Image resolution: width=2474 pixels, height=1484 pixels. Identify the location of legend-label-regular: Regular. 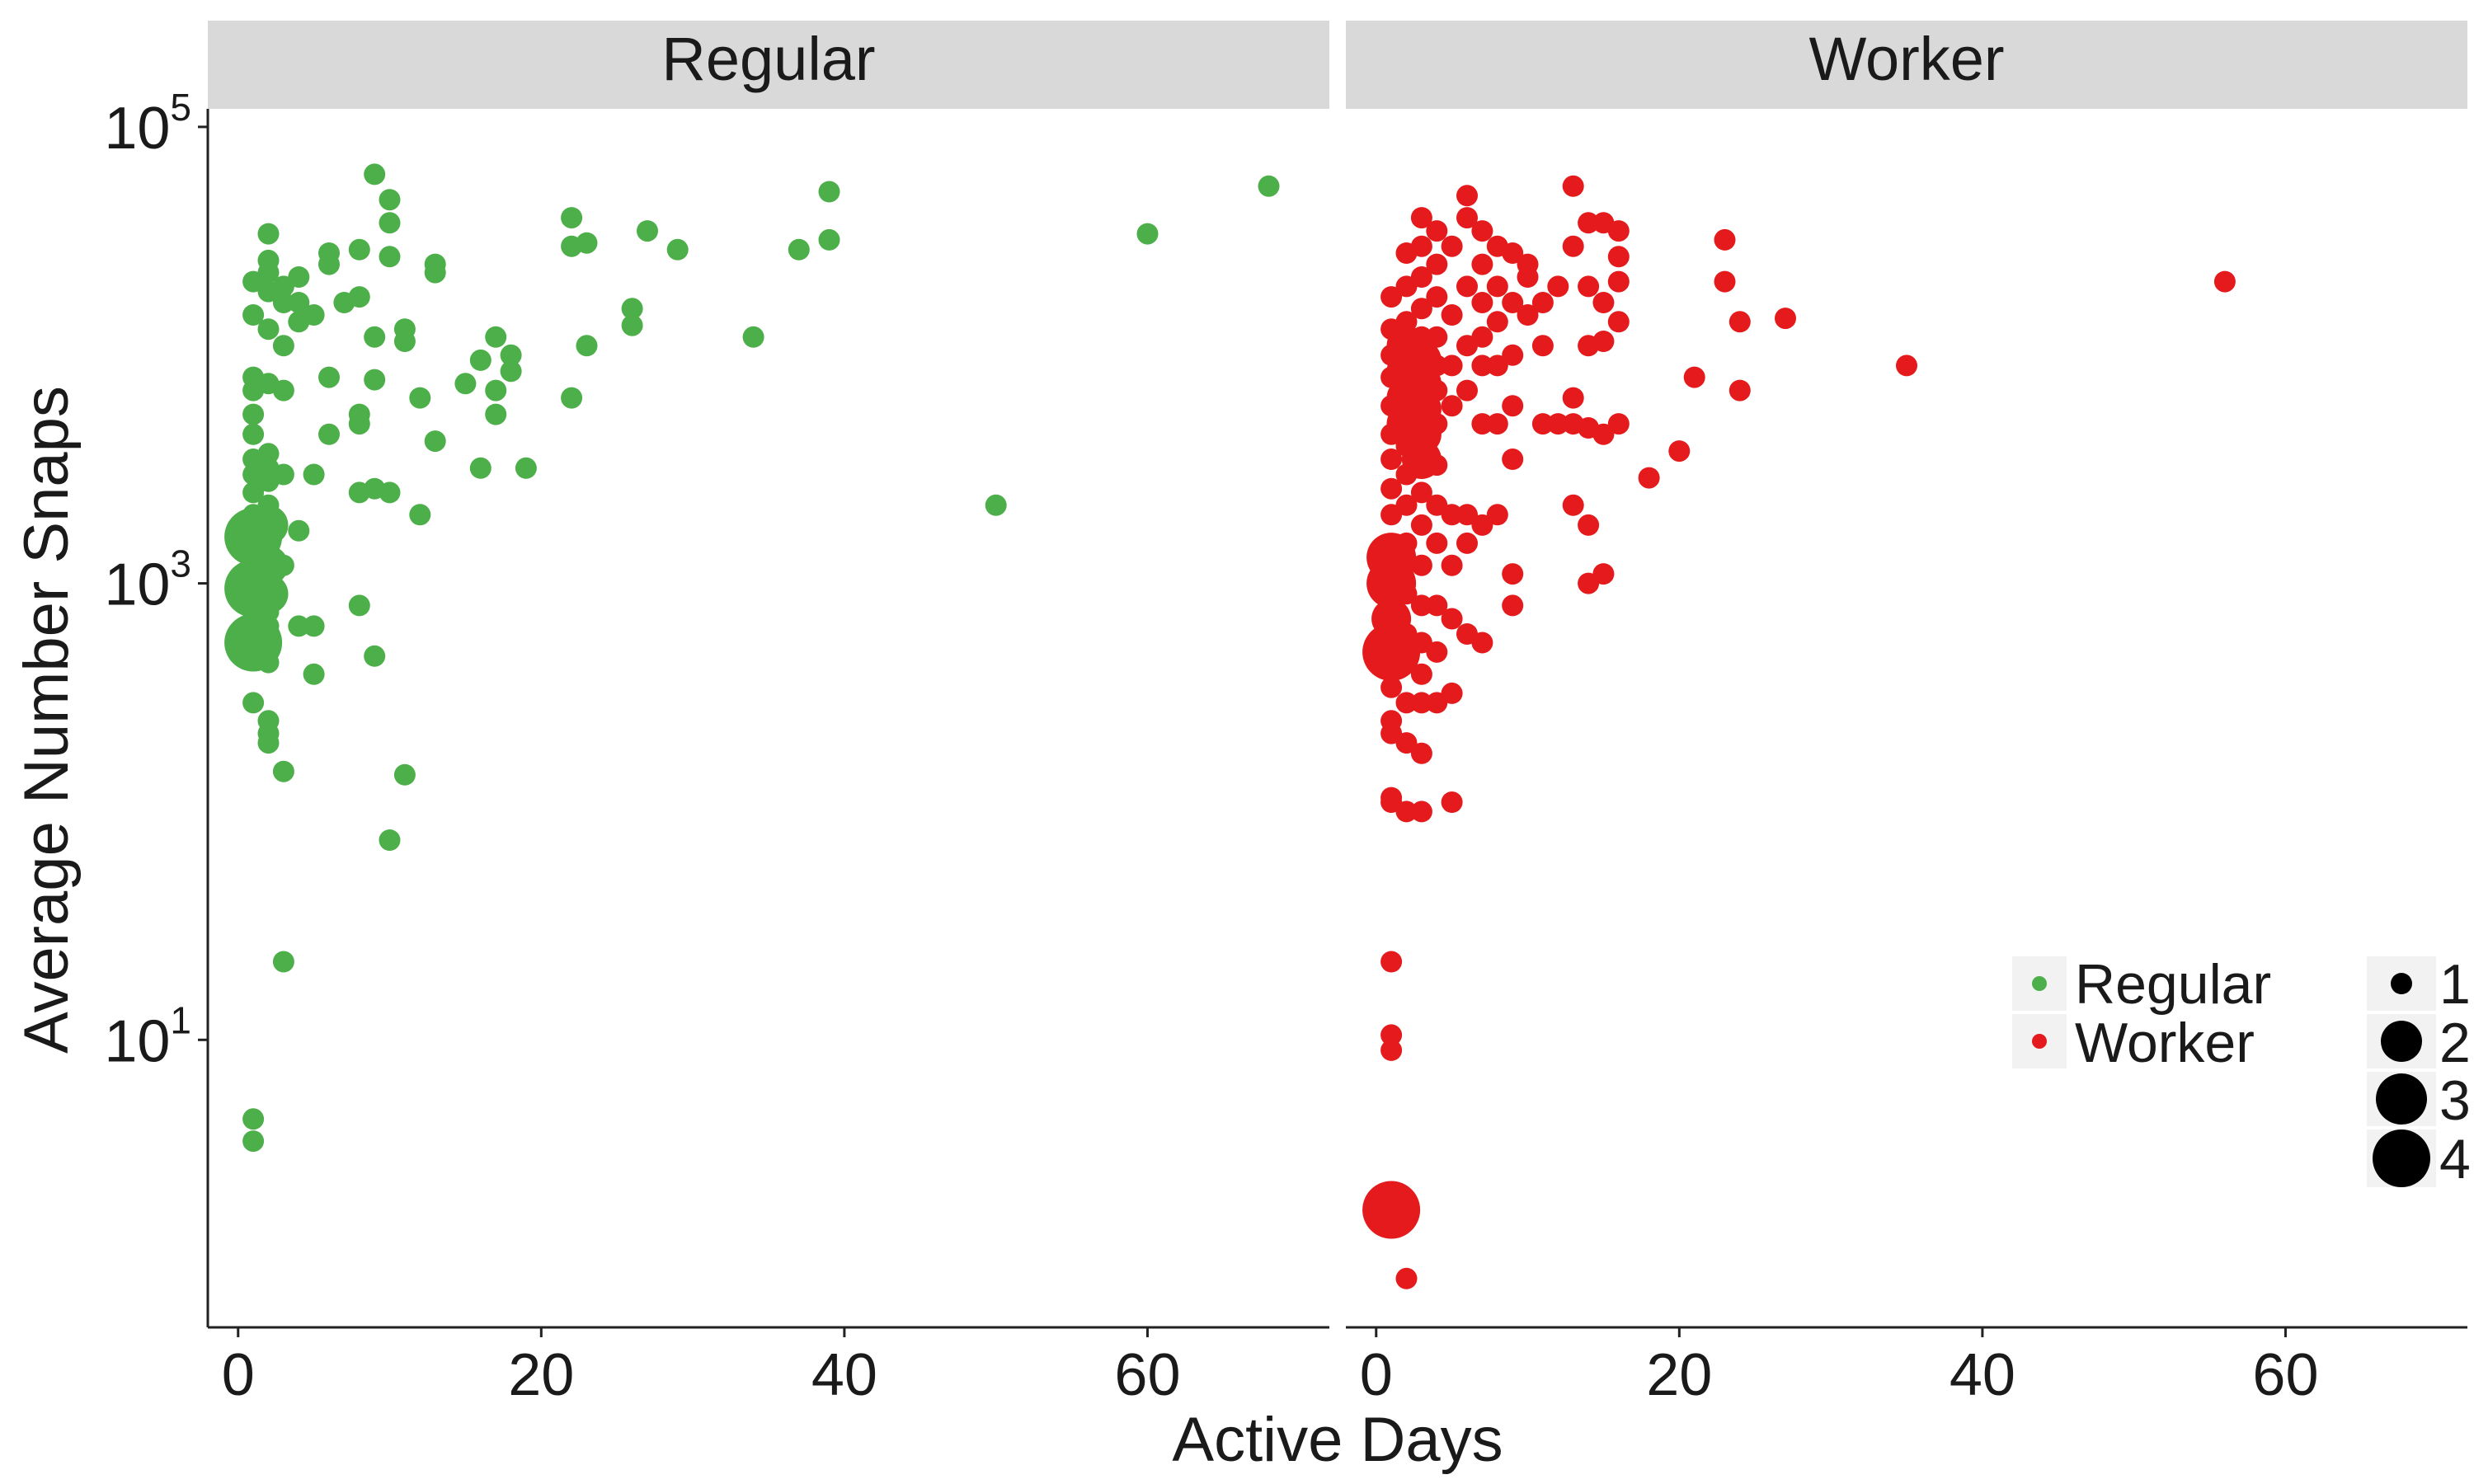
(2173, 984).